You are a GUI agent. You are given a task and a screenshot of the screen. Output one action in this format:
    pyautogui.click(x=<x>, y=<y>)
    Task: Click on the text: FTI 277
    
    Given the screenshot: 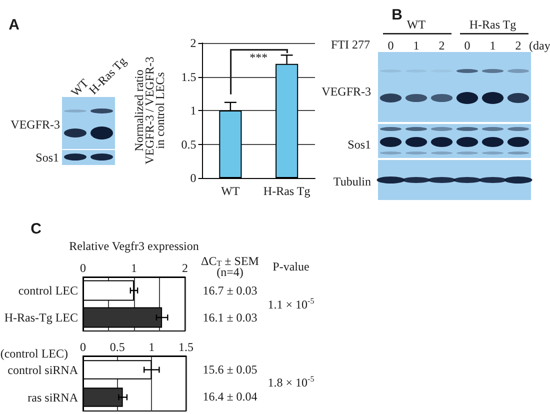 What is the action you would take?
    pyautogui.click(x=350, y=45)
    